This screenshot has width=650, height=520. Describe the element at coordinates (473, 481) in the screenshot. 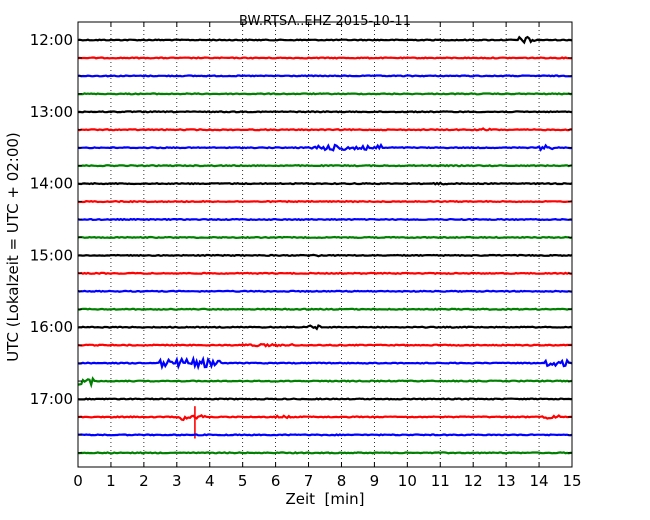

I see `x-tick-label: 12` at that location.